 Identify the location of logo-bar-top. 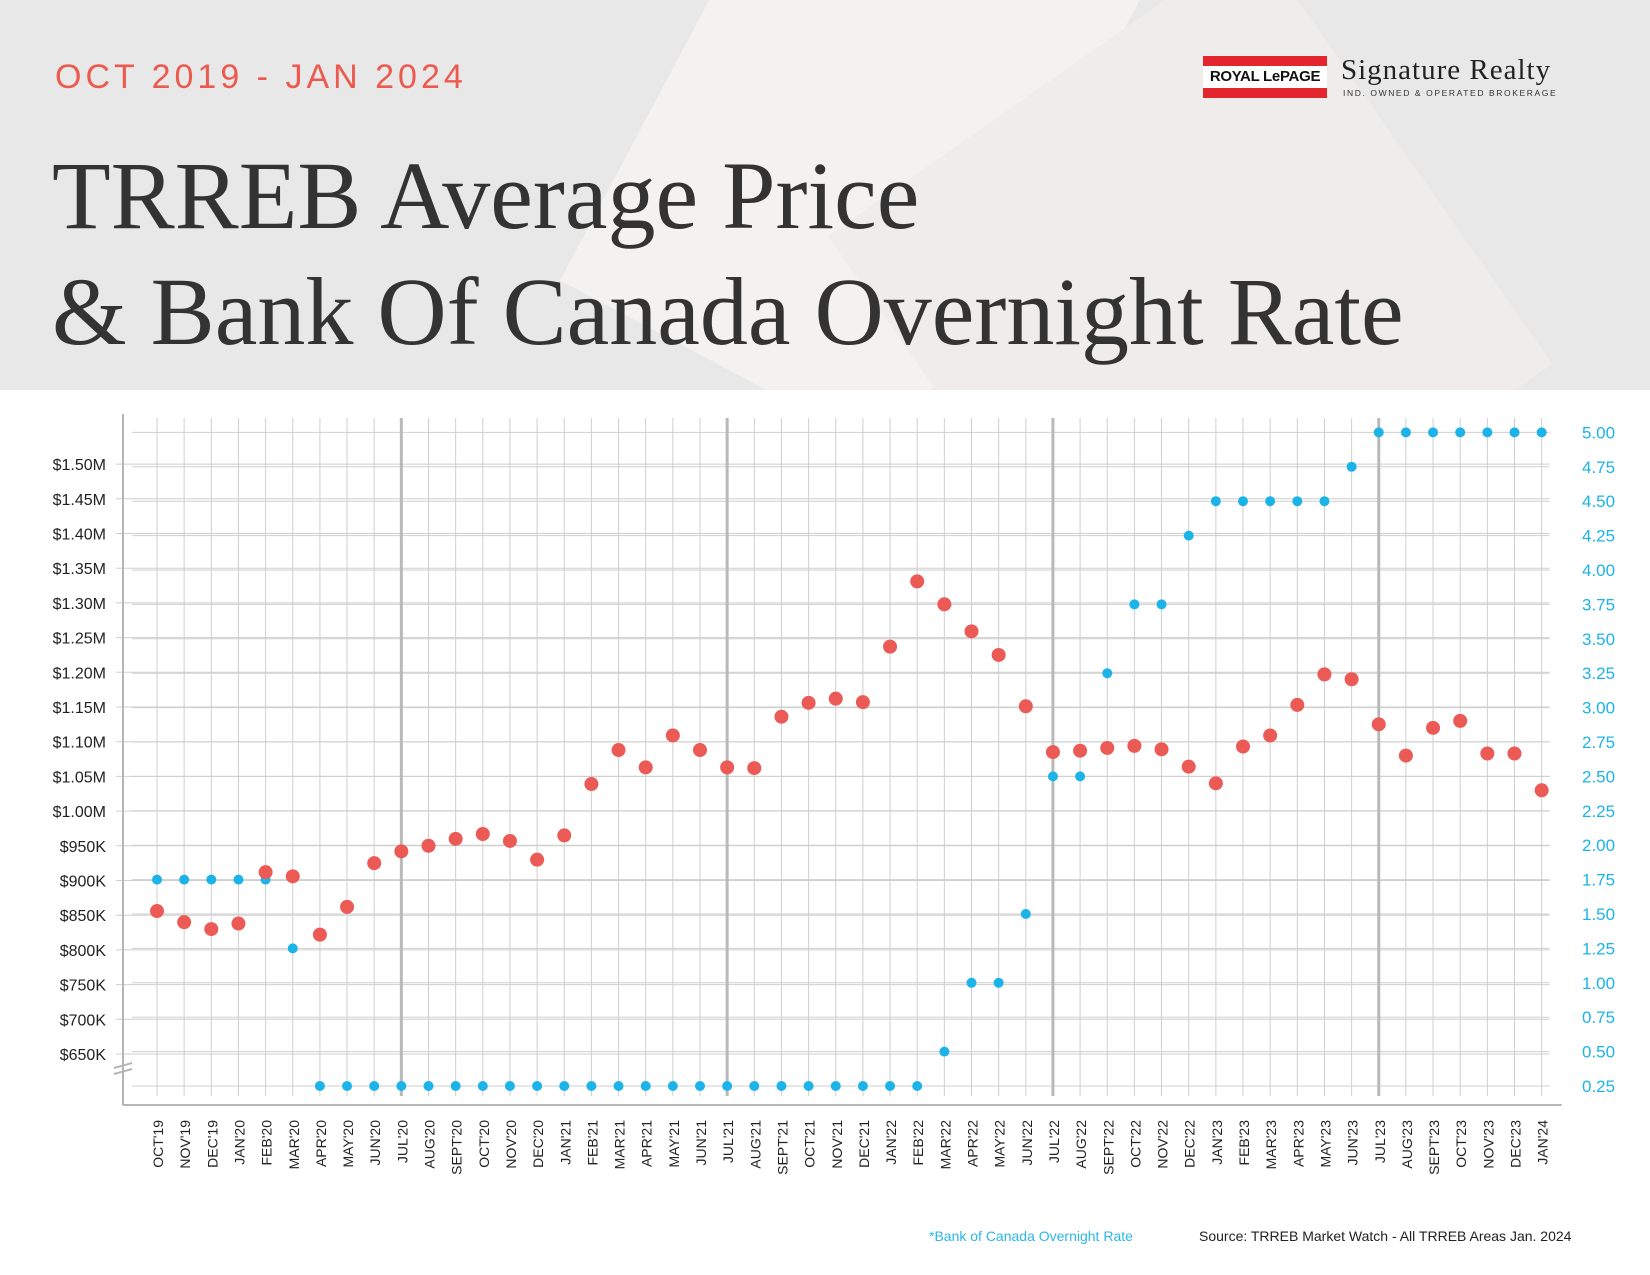
(1265, 61).